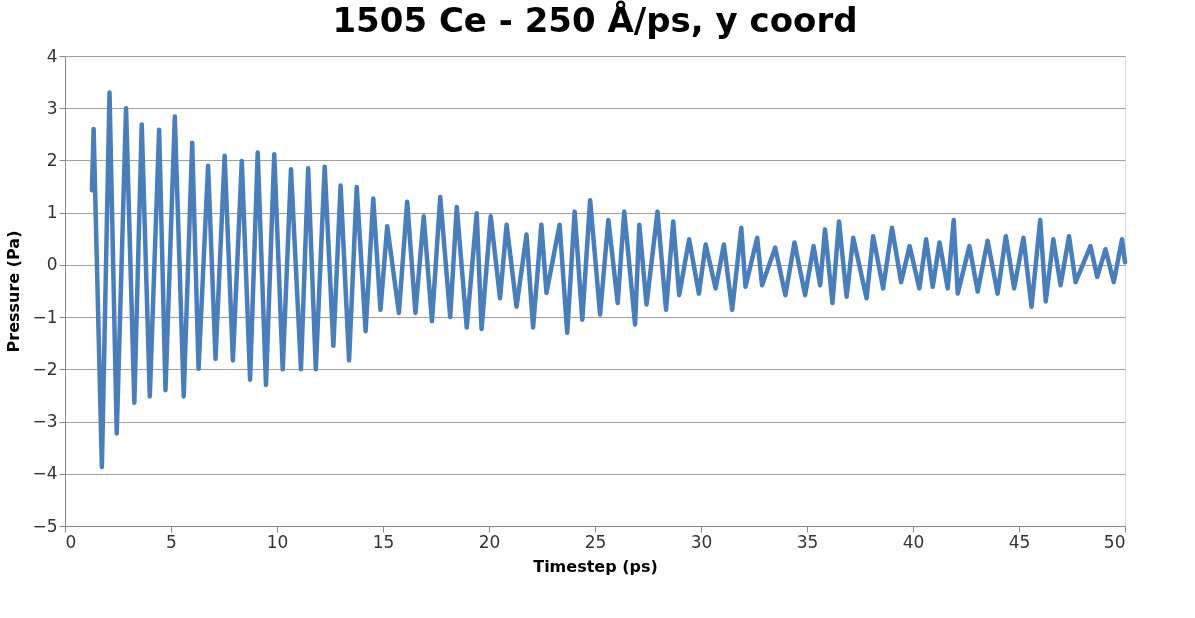 The image size is (1195, 618). Describe the element at coordinates (1019, 541) in the screenshot. I see `x-tick-label: 45` at that location.